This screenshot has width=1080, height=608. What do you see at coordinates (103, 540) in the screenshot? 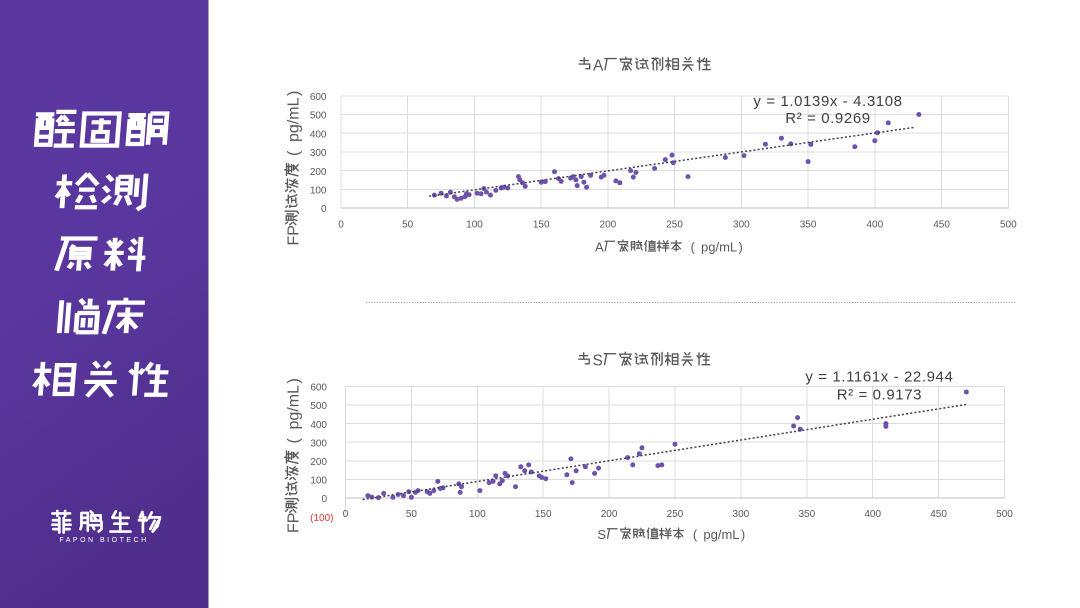
I see `svg-text: FAPON BIOTECH` at bounding box center [103, 540].